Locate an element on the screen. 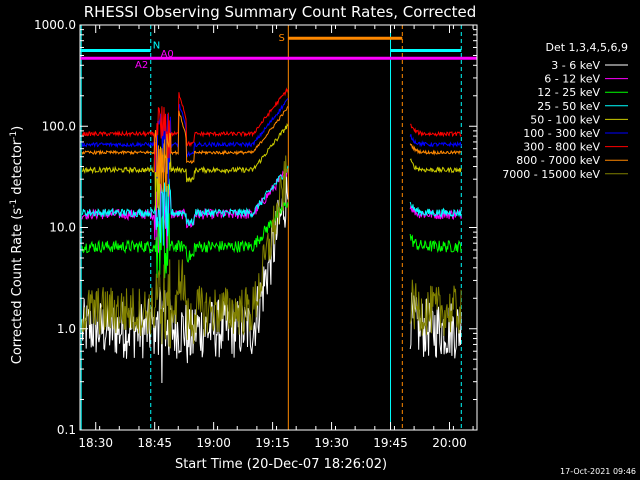 This screenshot has width=640, height=480. legend-entry-label: 3 - 6 keV is located at coordinates (575, 65).